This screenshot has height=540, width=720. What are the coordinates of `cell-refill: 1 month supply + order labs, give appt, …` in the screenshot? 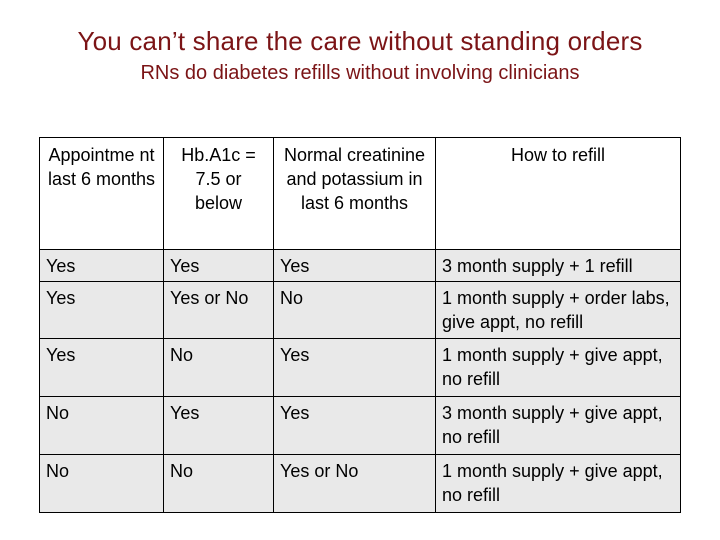 It's located at (558, 310).